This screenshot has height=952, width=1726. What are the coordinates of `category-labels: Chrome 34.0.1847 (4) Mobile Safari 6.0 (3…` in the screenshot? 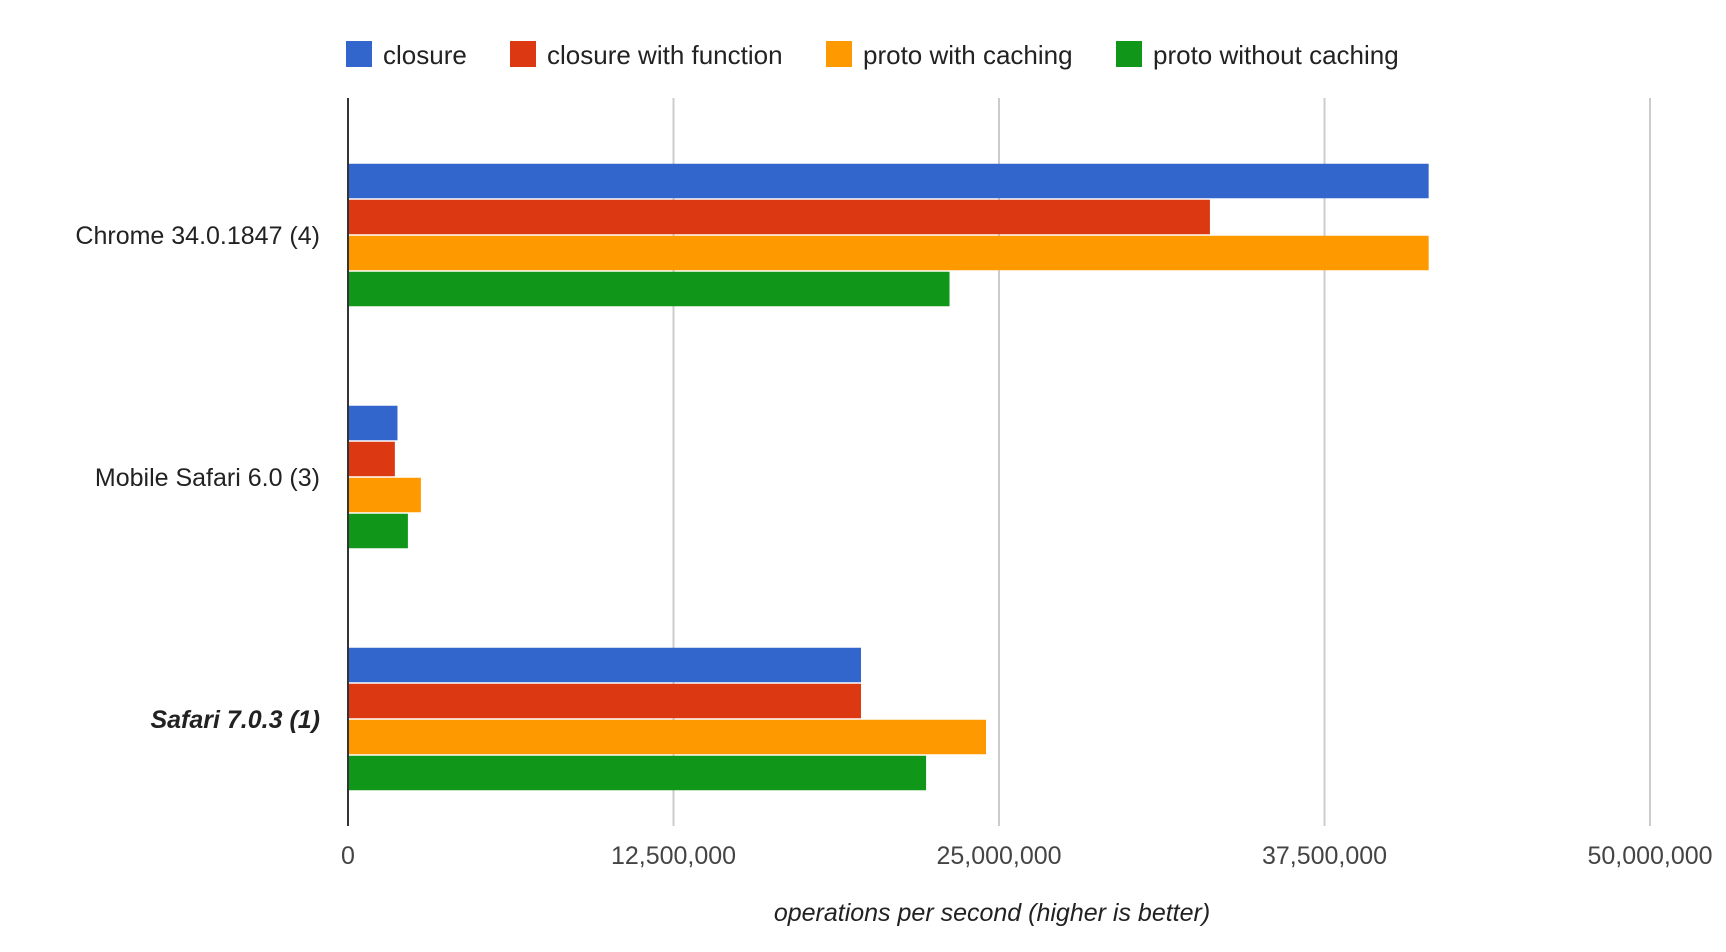 It's located at (197, 478).